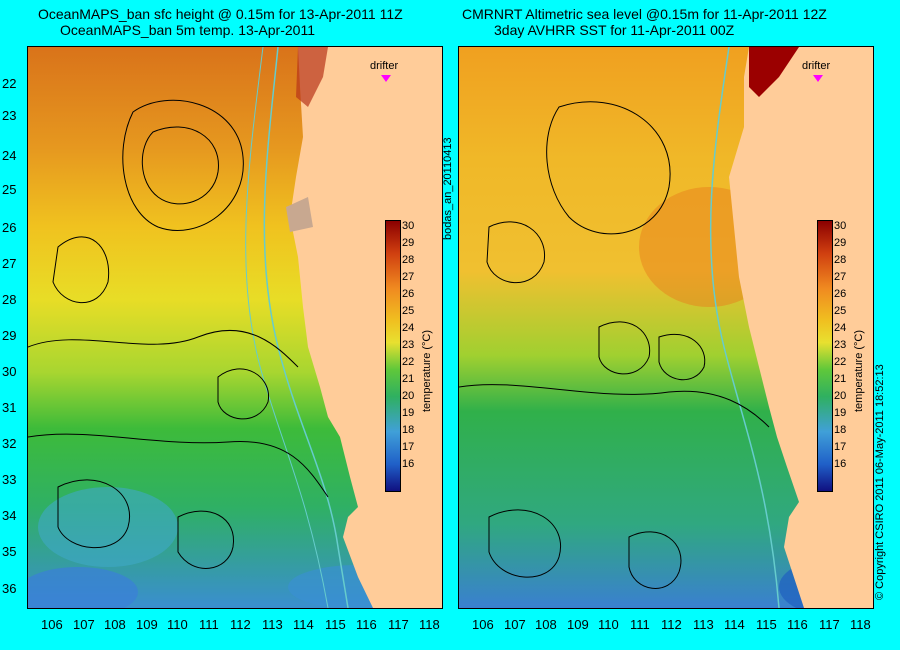  What do you see at coordinates (825, 356) in the screenshot?
I see `right-colorbar` at bounding box center [825, 356].